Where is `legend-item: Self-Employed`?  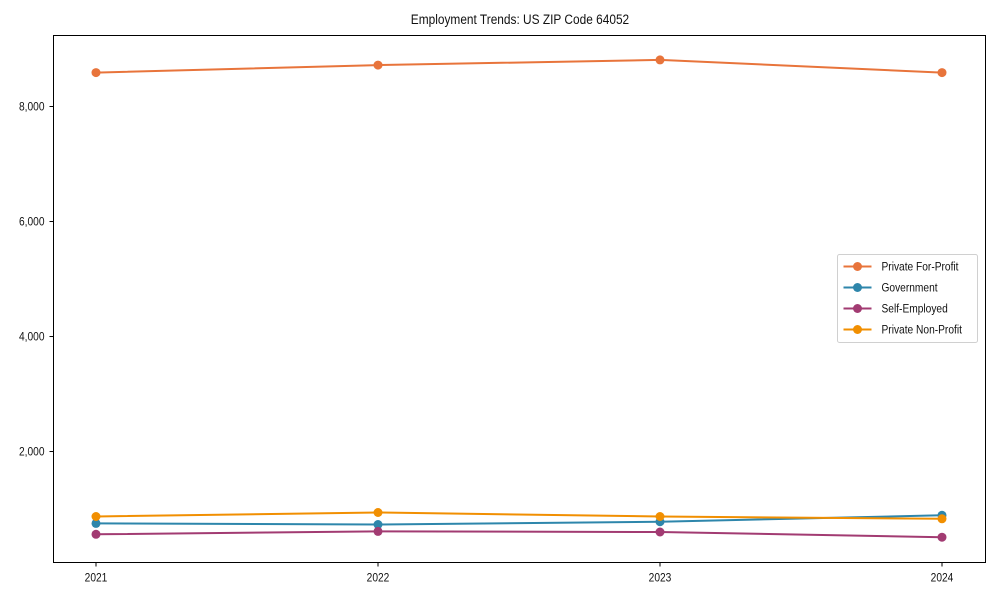 legend-item: Self-Employed is located at coordinates (895, 309).